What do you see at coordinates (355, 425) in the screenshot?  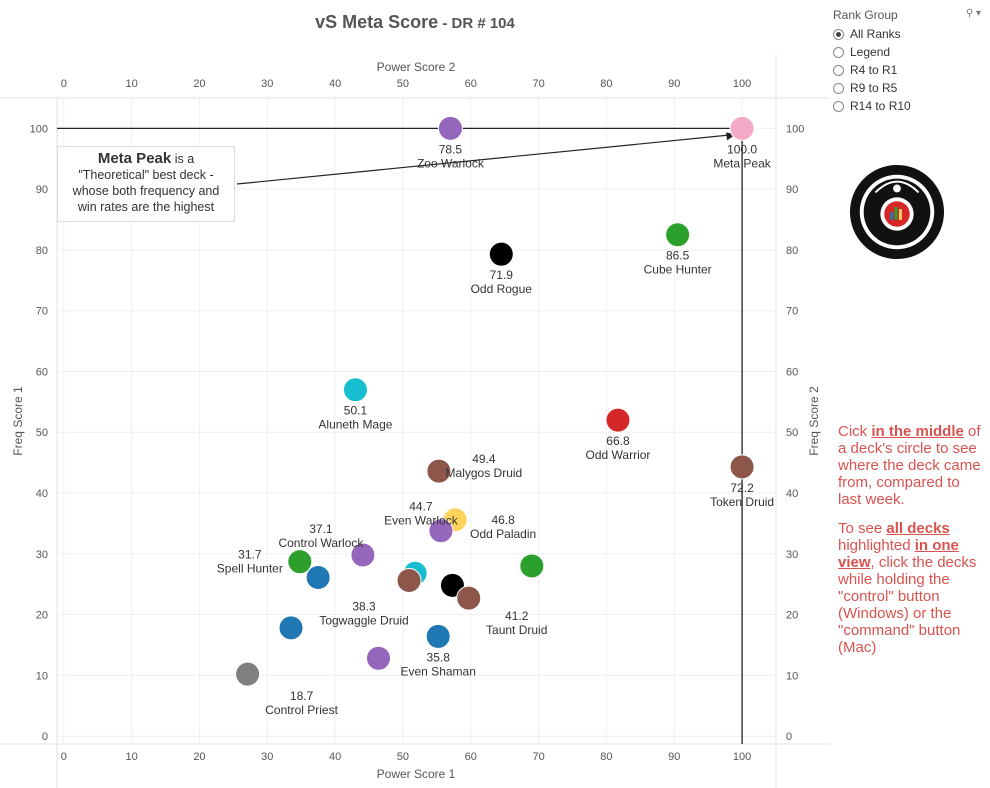 I see `deck-name-label: Aluneth Mage` at bounding box center [355, 425].